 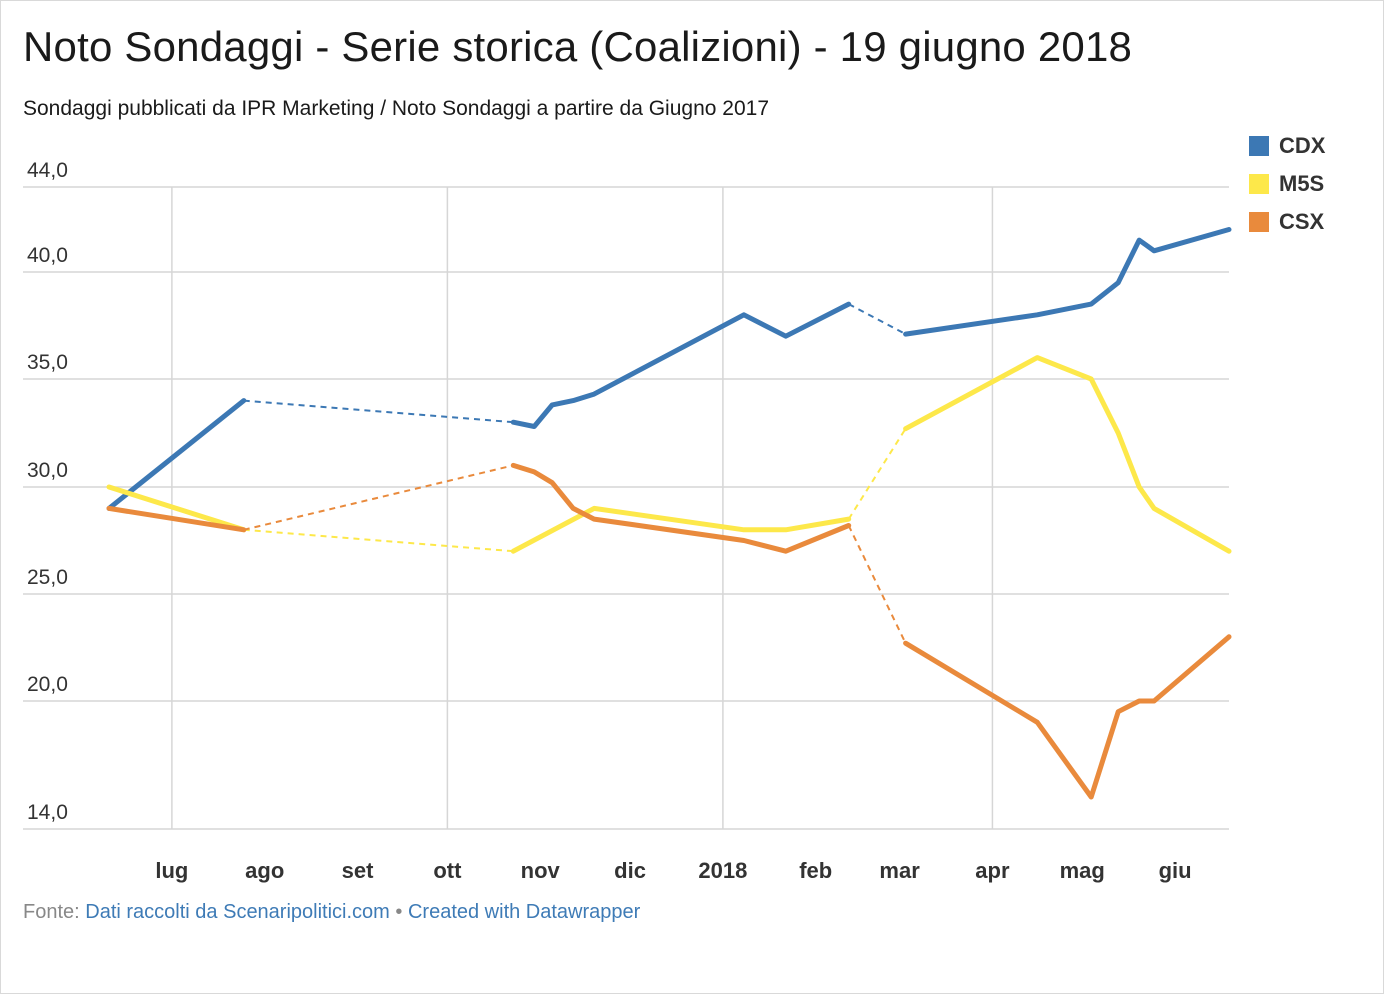 I want to click on x-tick-label: ott, so click(x=447, y=870).